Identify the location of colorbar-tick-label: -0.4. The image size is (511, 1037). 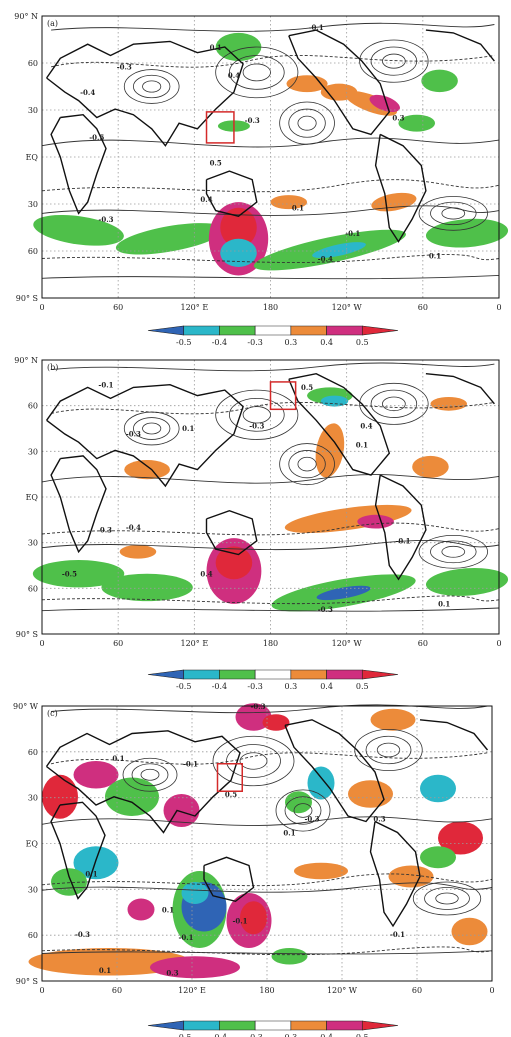
(219, 686).